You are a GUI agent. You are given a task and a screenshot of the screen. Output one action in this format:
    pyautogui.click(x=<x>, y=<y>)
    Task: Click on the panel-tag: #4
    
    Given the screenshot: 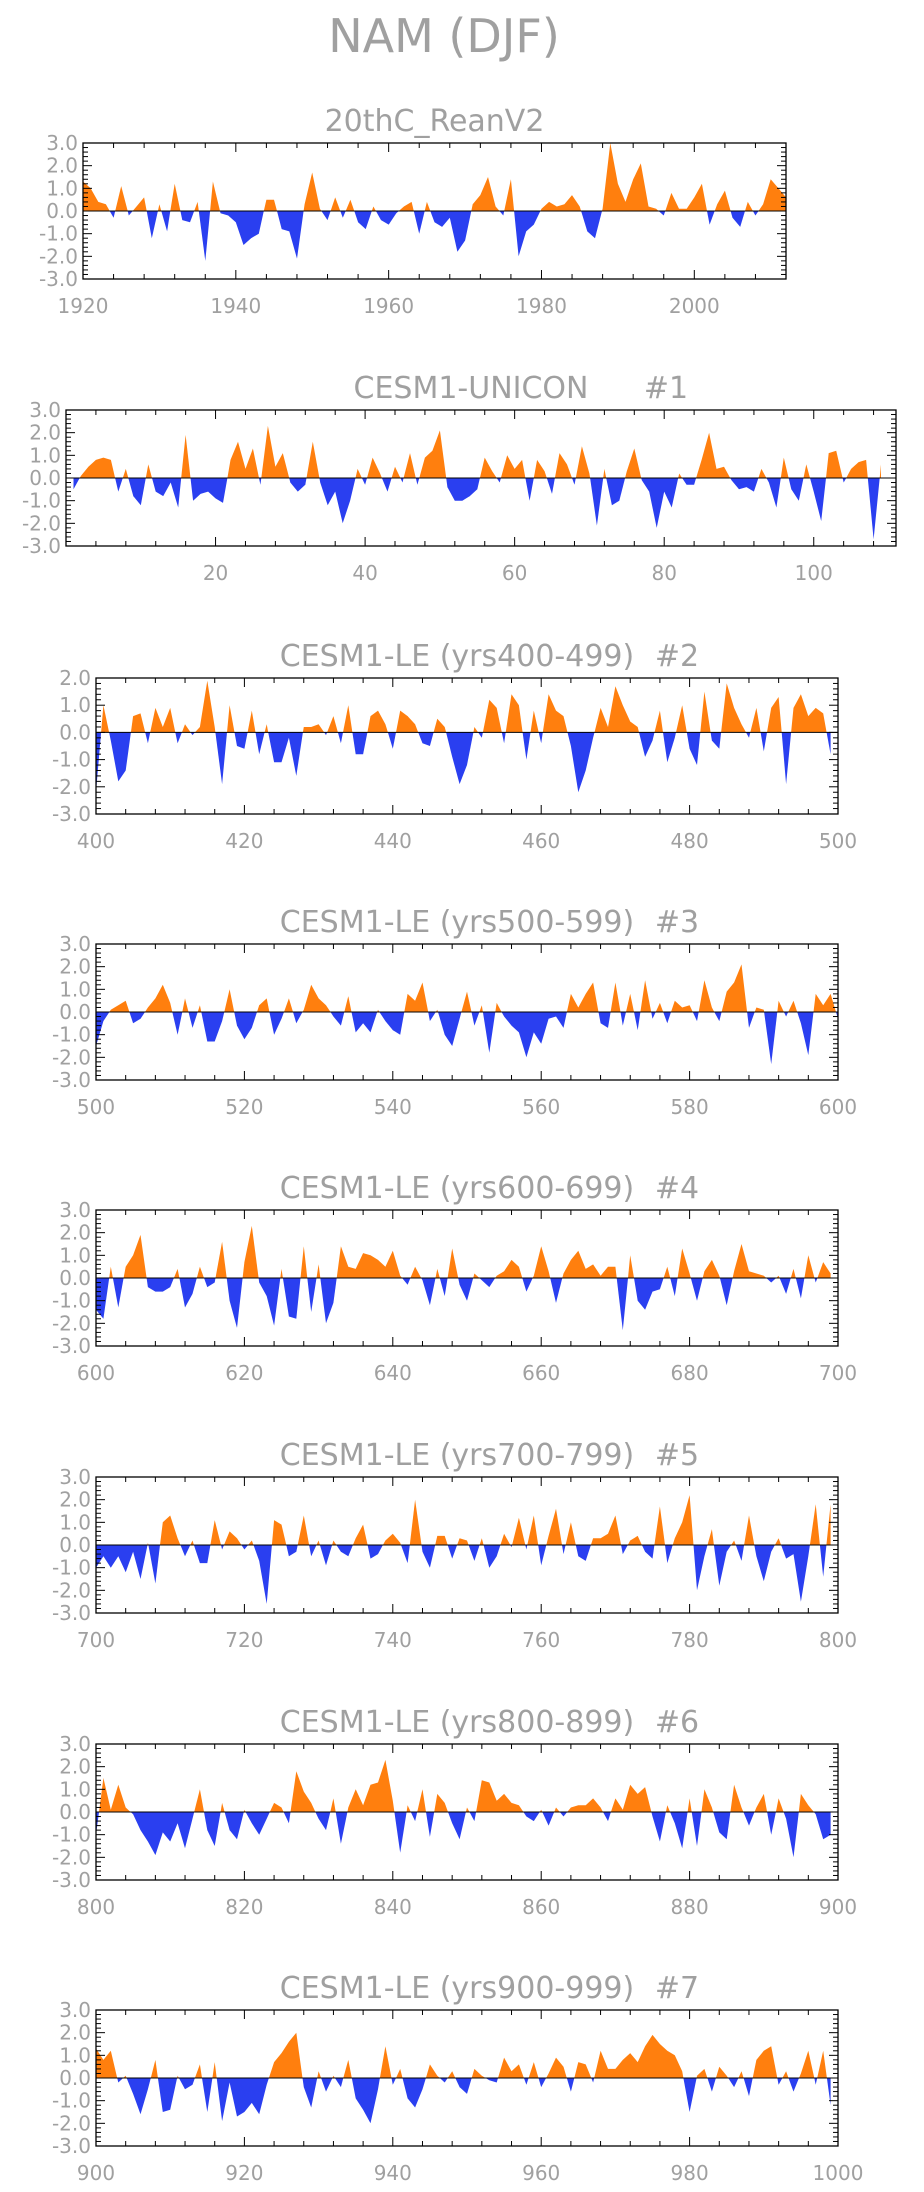 What is the action you would take?
    pyautogui.click(x=677, y=1188)
    